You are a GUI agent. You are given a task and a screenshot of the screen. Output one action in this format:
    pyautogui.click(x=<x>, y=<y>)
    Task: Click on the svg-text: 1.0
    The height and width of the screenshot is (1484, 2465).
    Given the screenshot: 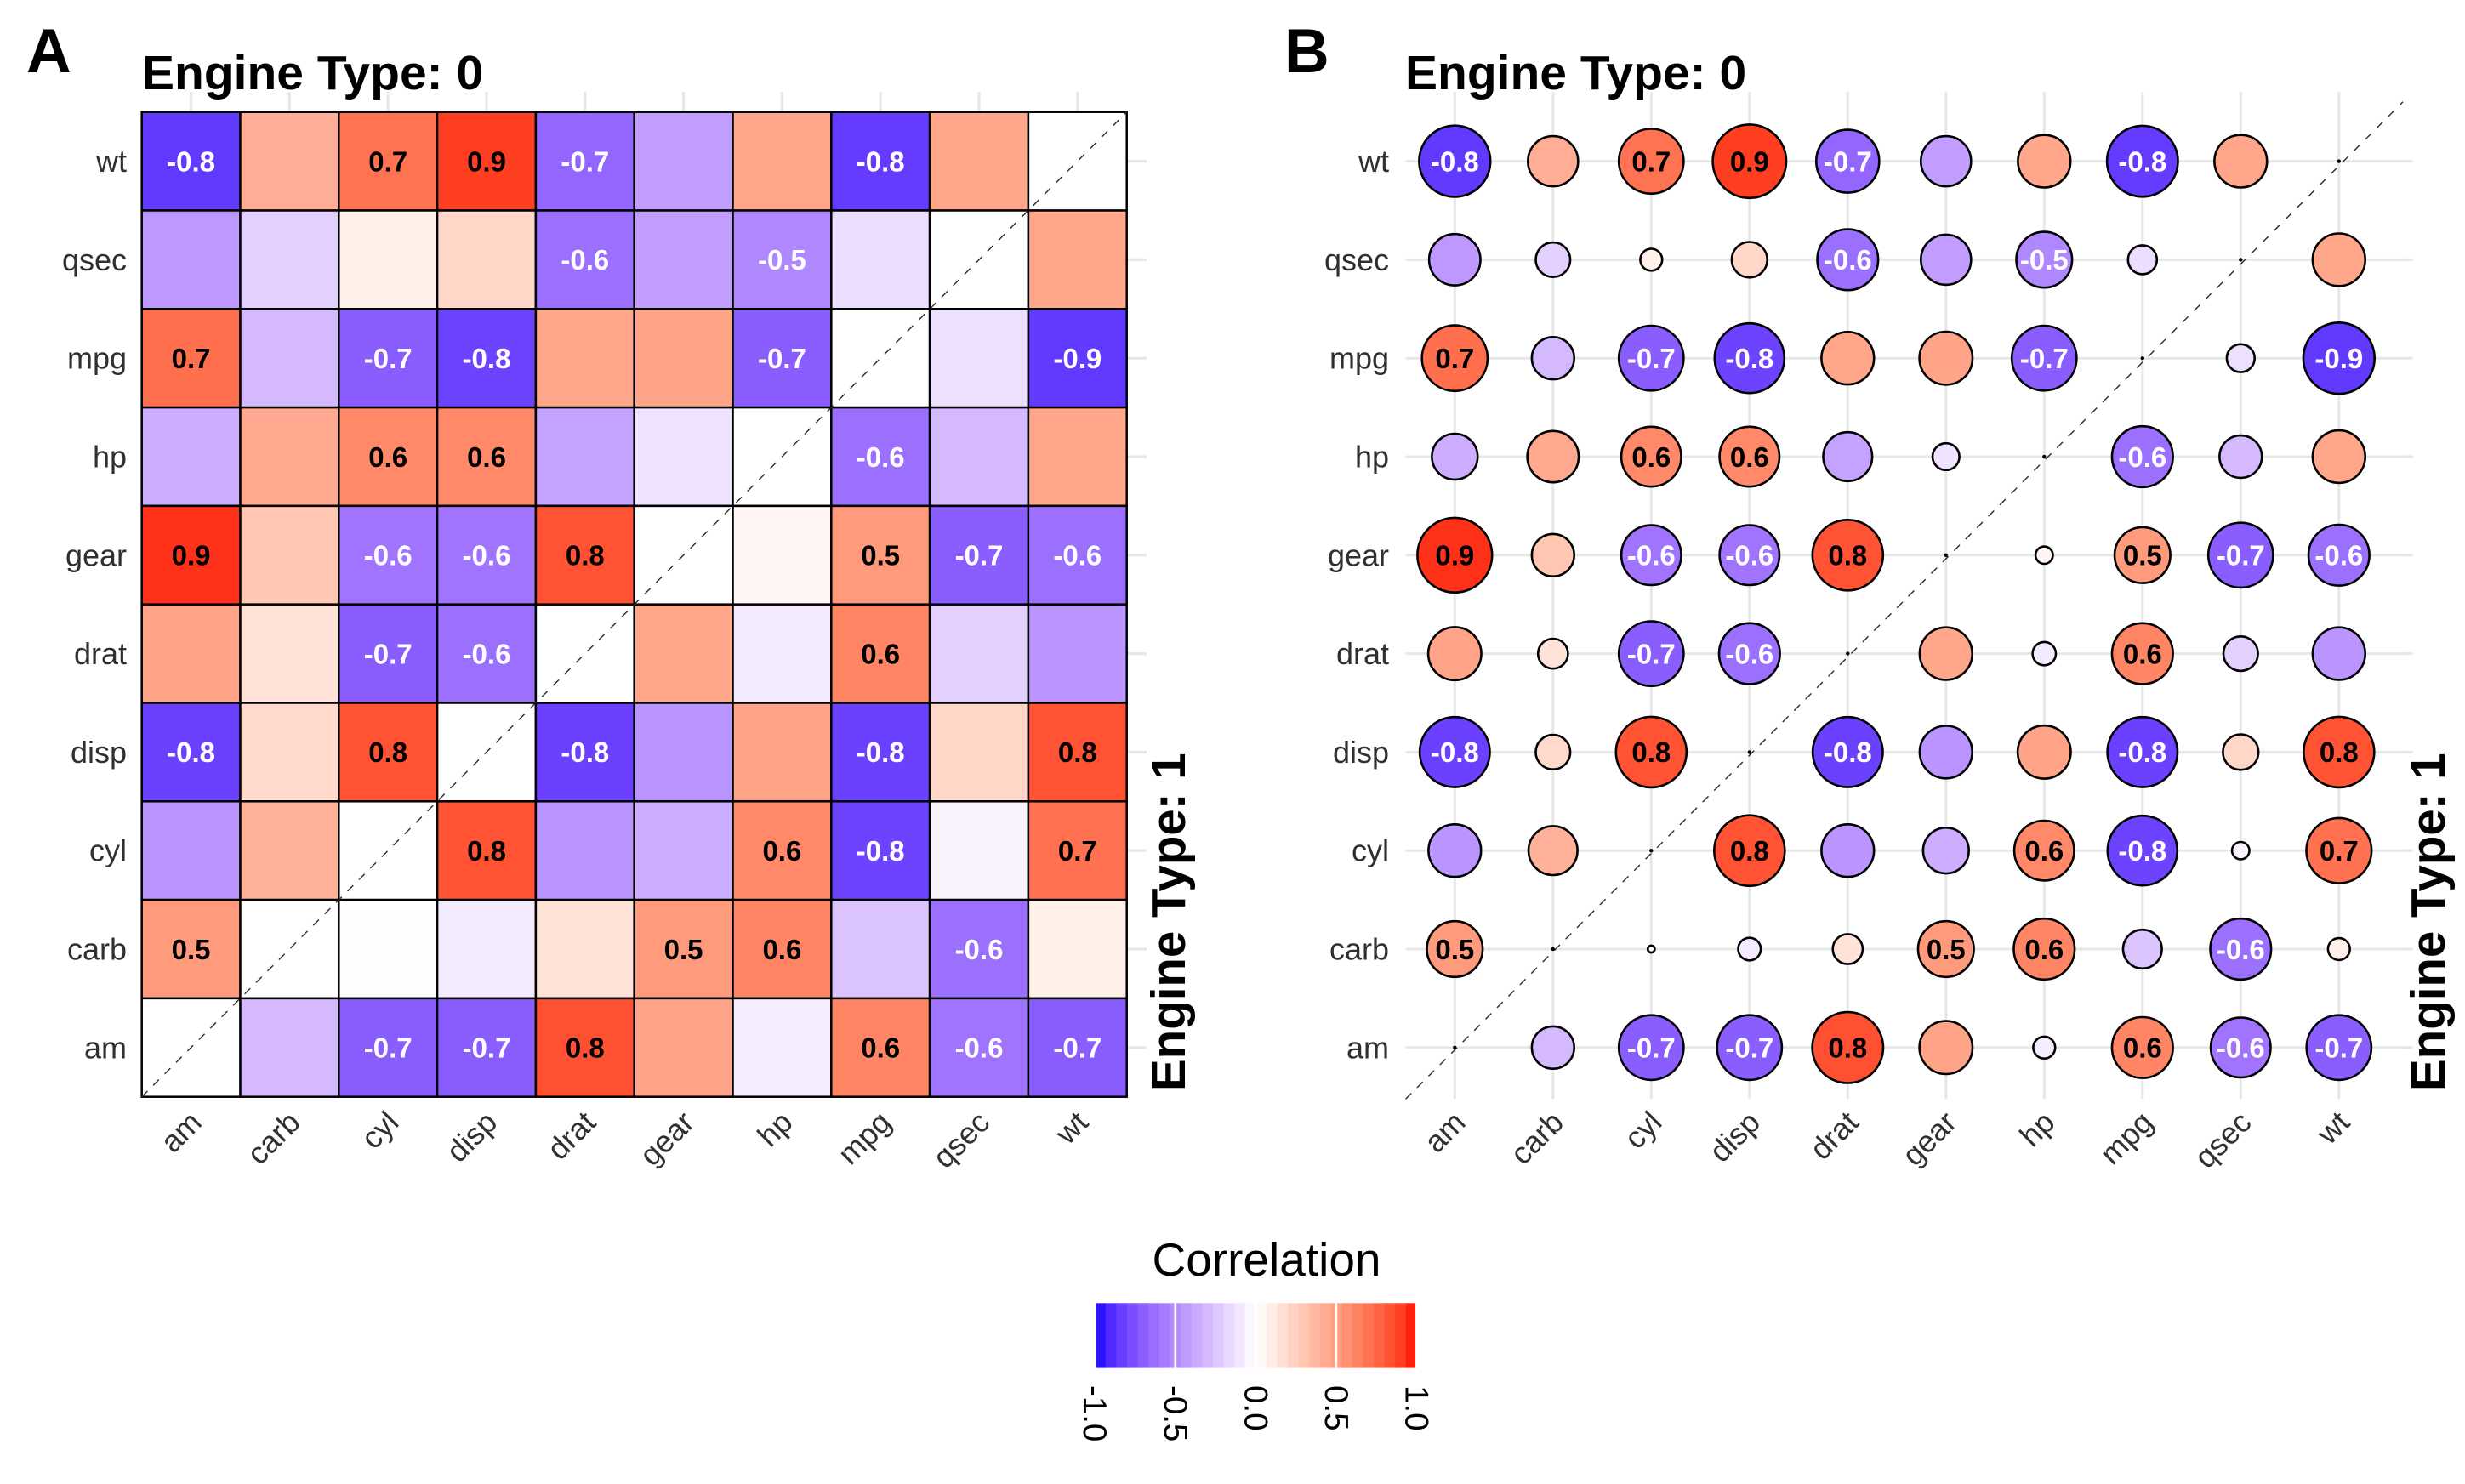 What is the action you would take?
    pyautogui.click(x=1416, y=1408)
    